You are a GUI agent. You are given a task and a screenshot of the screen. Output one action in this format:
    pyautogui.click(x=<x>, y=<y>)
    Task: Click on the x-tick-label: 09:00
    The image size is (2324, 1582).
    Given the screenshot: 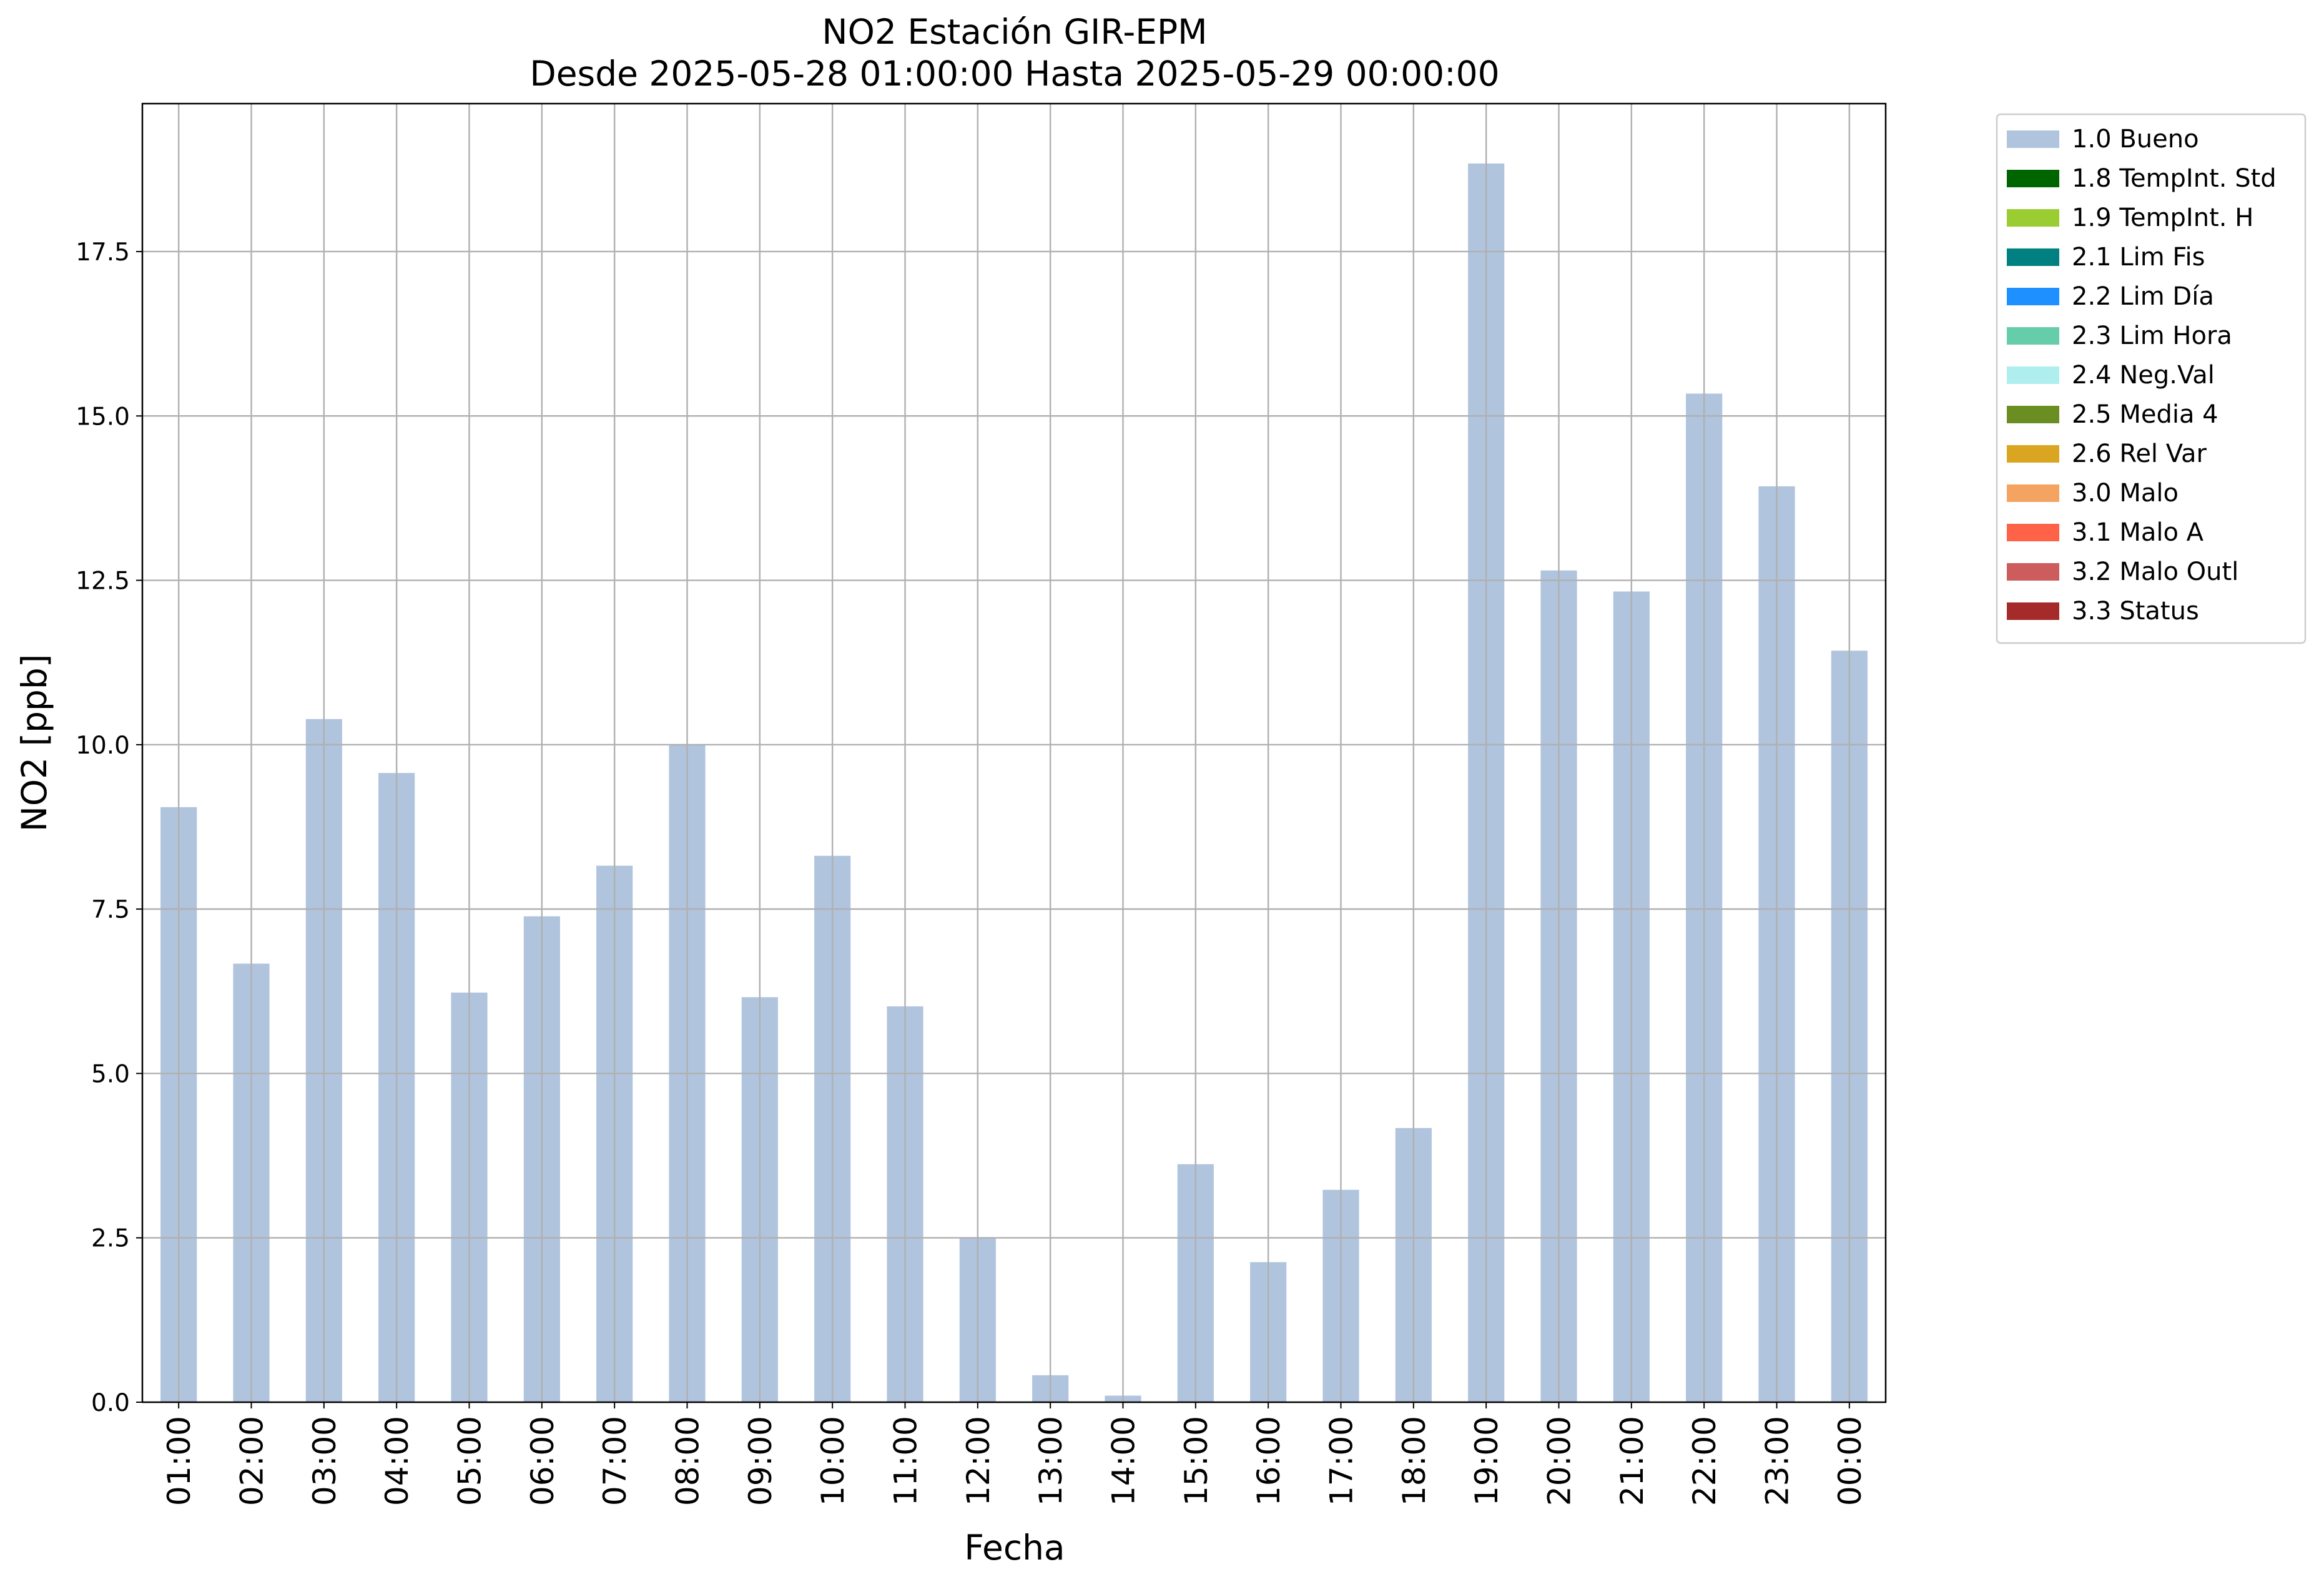 What is the action you would take?
    pyautogui.click(x=760, y=1461)
    